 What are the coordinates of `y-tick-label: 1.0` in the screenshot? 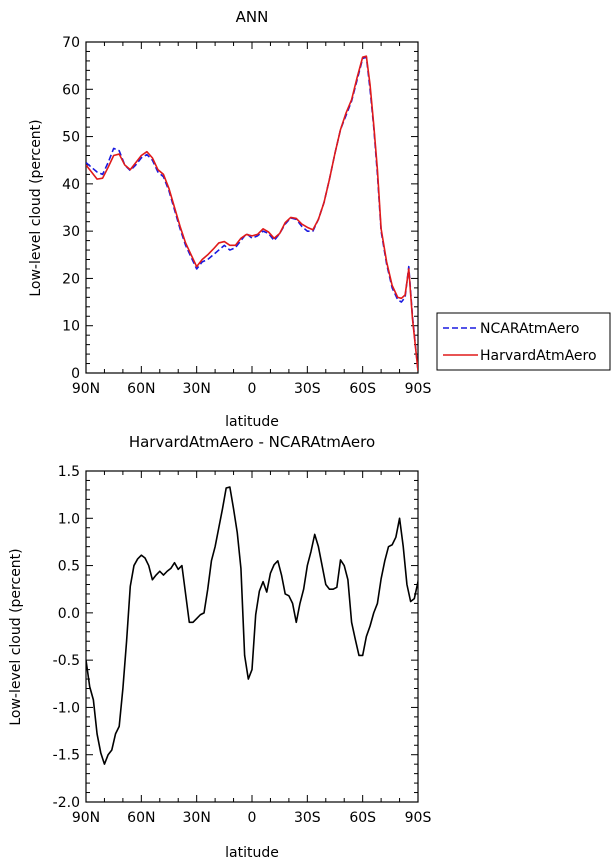 It's located at (69, 519).